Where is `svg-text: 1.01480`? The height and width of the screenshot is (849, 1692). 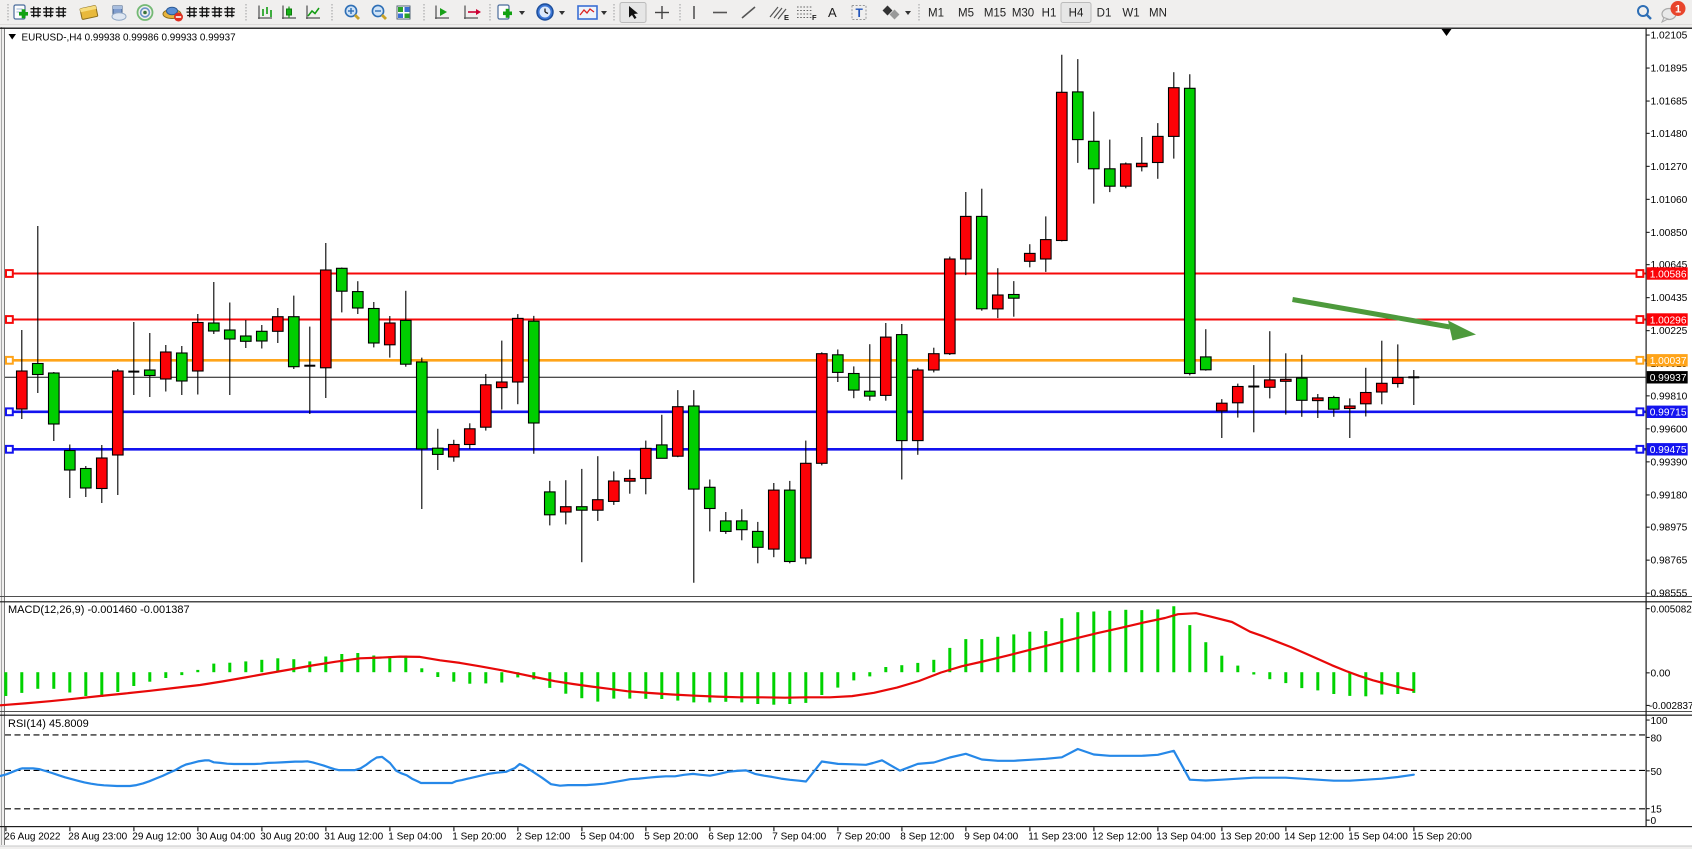
svg-text: 1.01480 is located at coordinates (1669, 134).